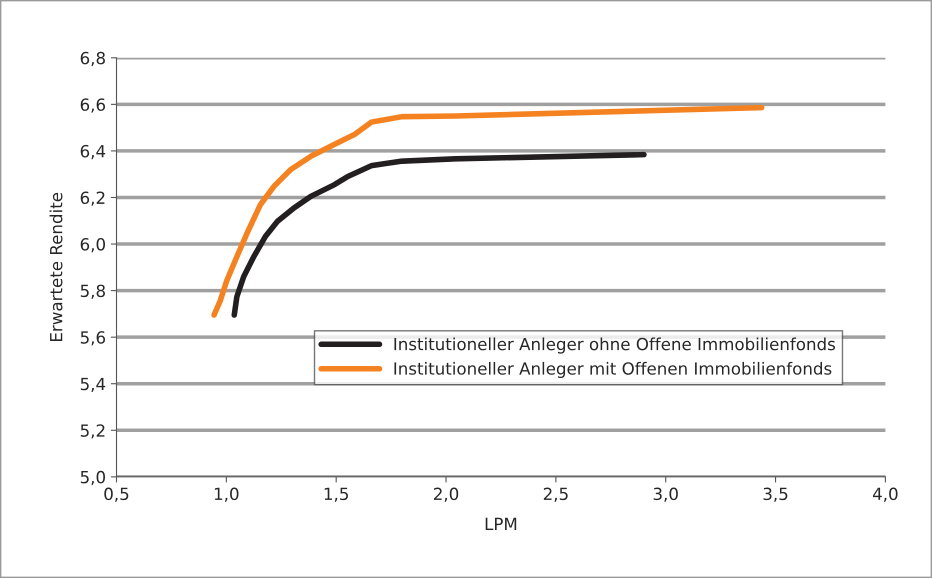  I want to click on x-axis-title: LPM, so click(501, 524).